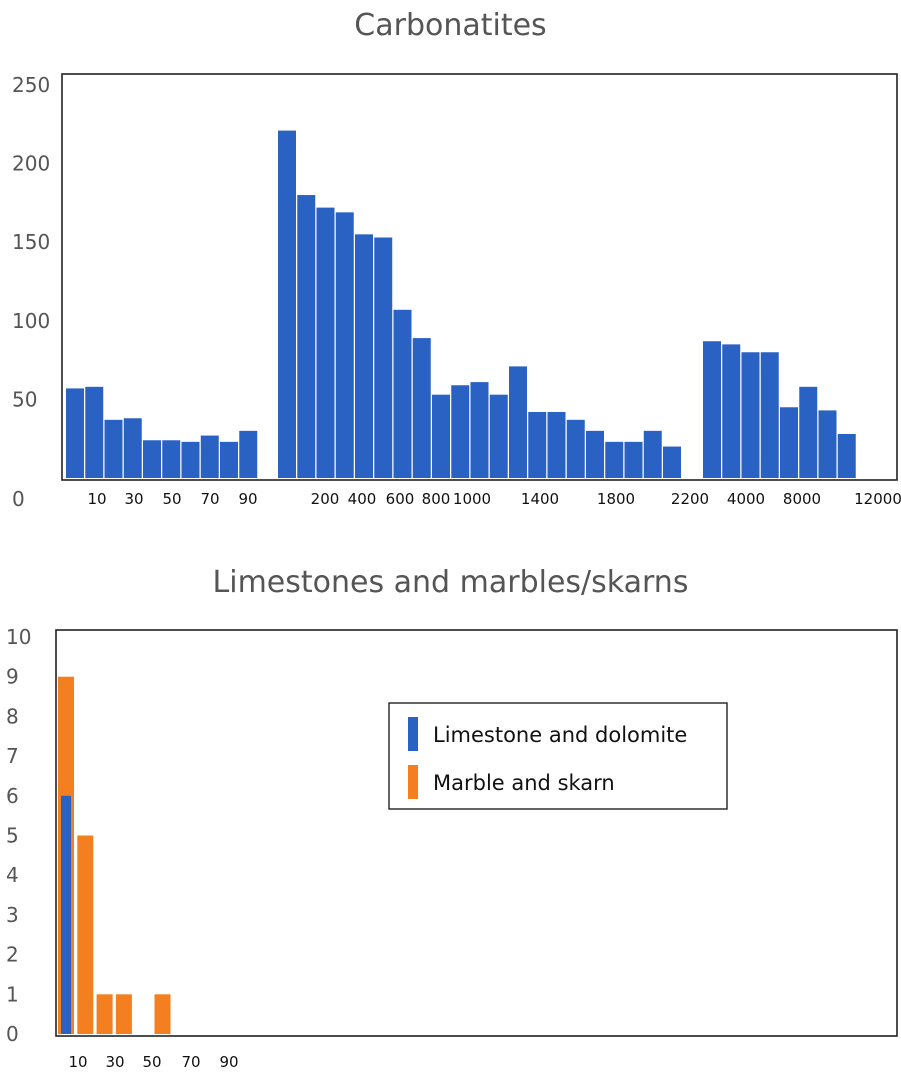 The image size is (901, 1074). What do you see at coordinates (325, 499) in the screenshot?
I see `x-tick-label: 200` at bounding box center [325, 499].